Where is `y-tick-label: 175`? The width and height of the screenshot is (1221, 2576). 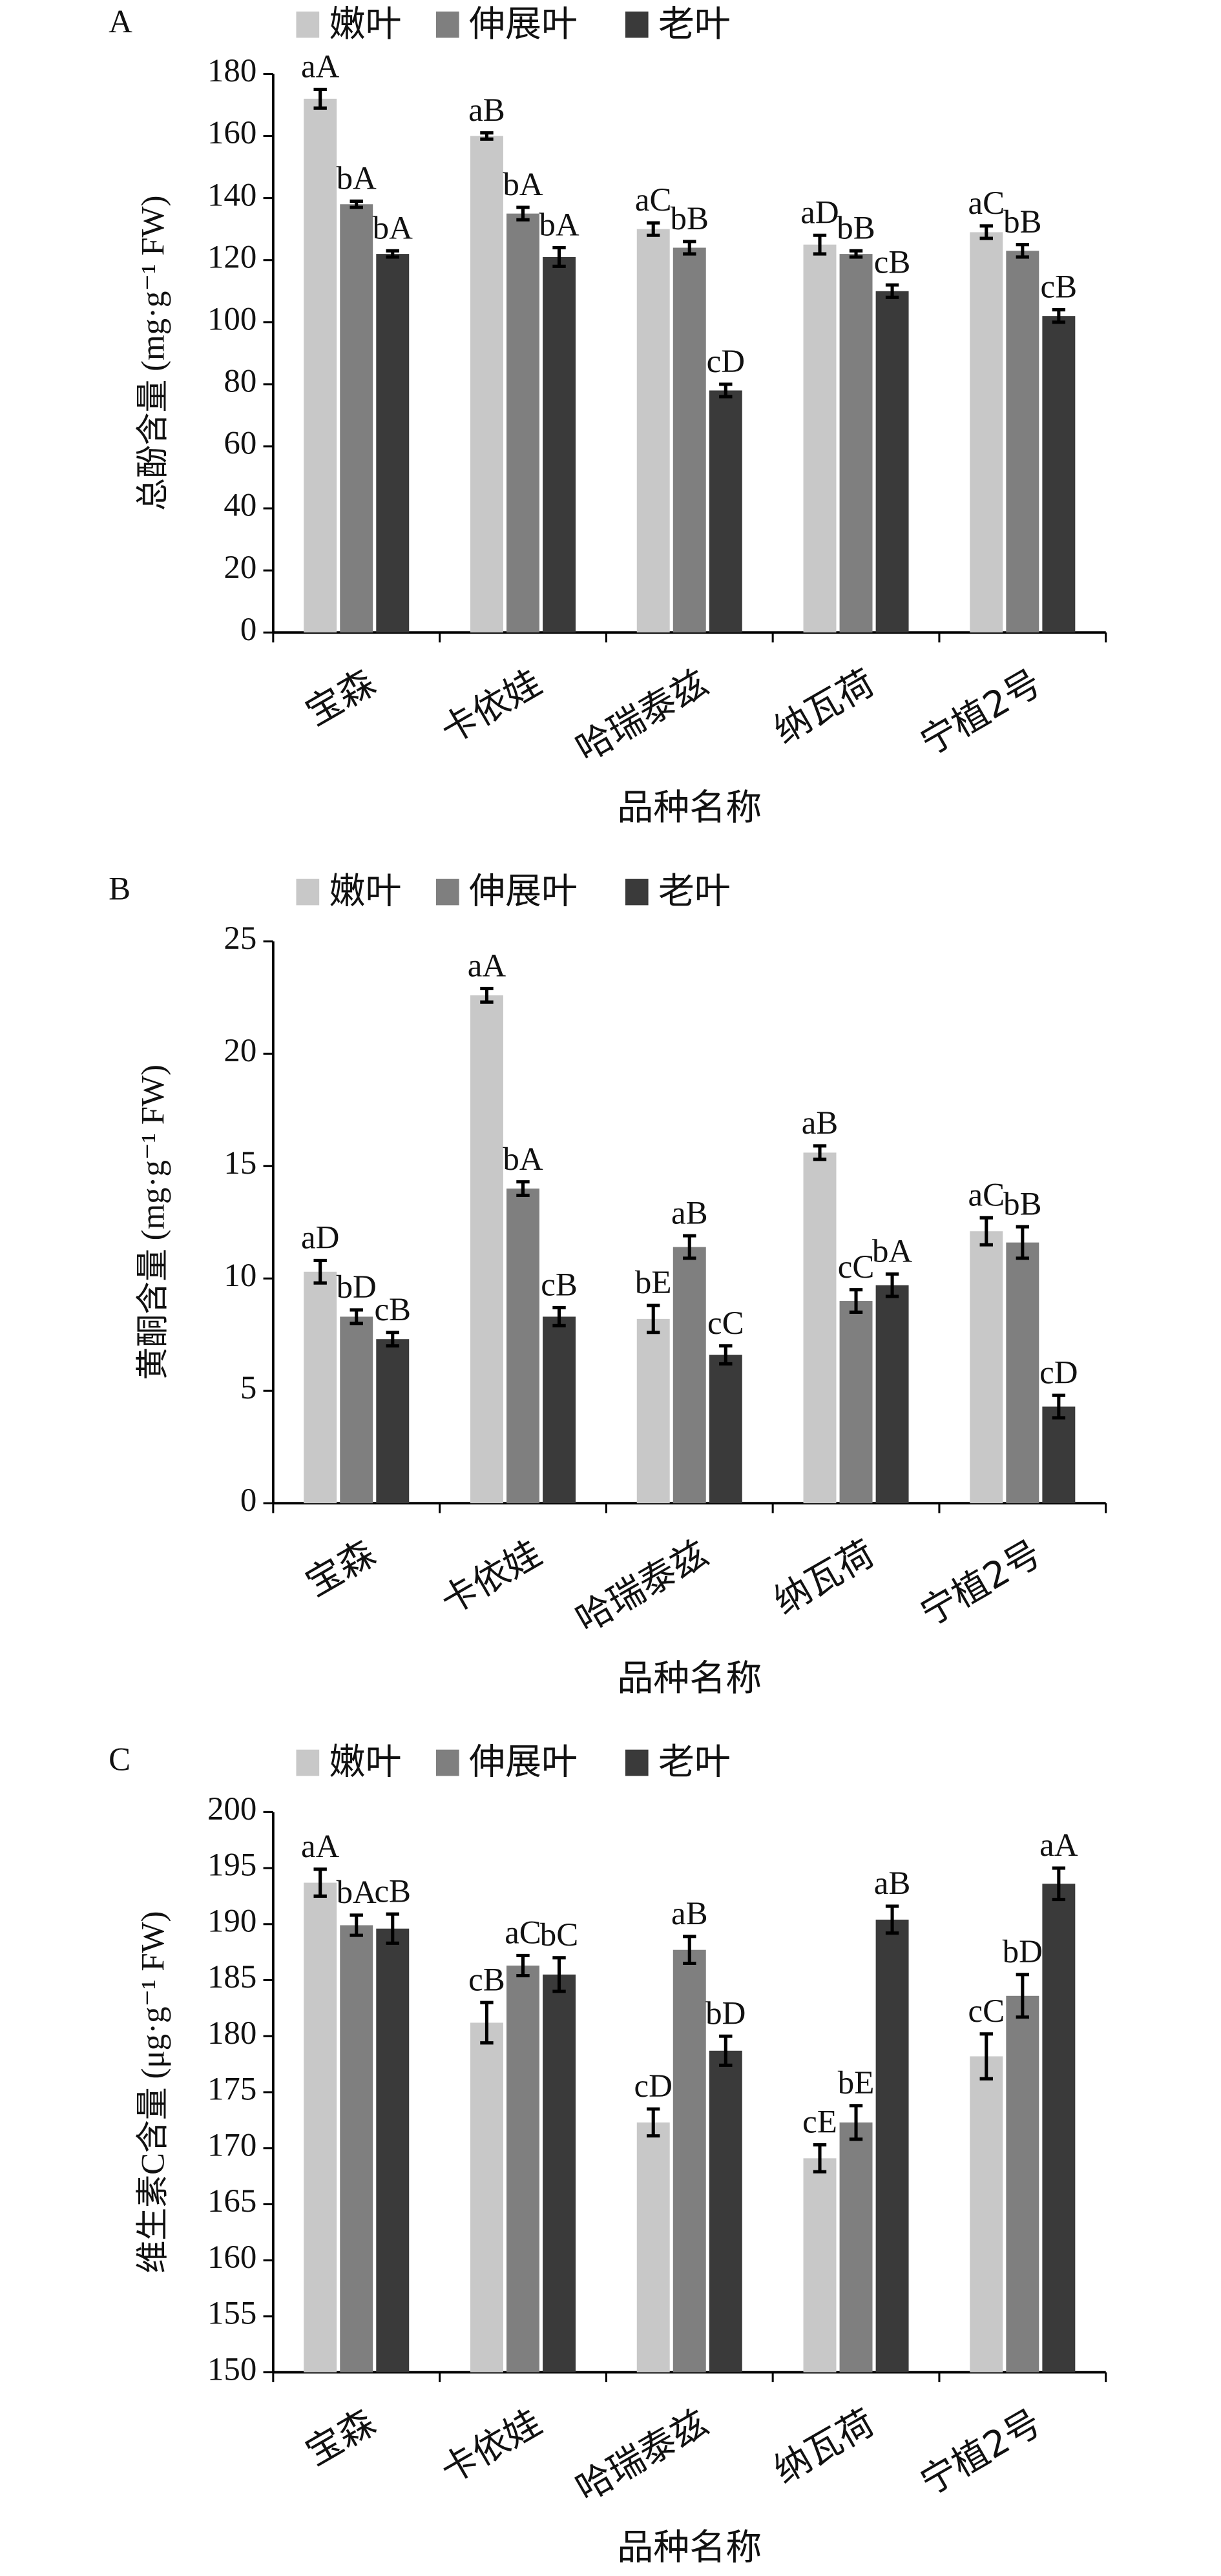 y-tick-label: 175 is located at coordinates (231, 2090).